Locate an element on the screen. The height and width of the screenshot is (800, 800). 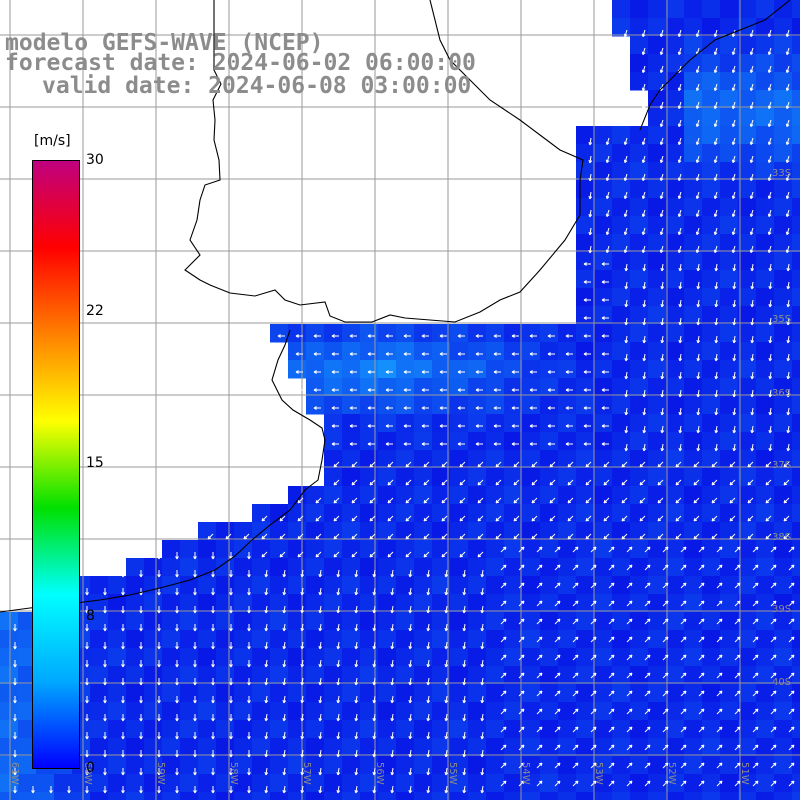
longitude-label: 60W is located at coordinates (87, 773).